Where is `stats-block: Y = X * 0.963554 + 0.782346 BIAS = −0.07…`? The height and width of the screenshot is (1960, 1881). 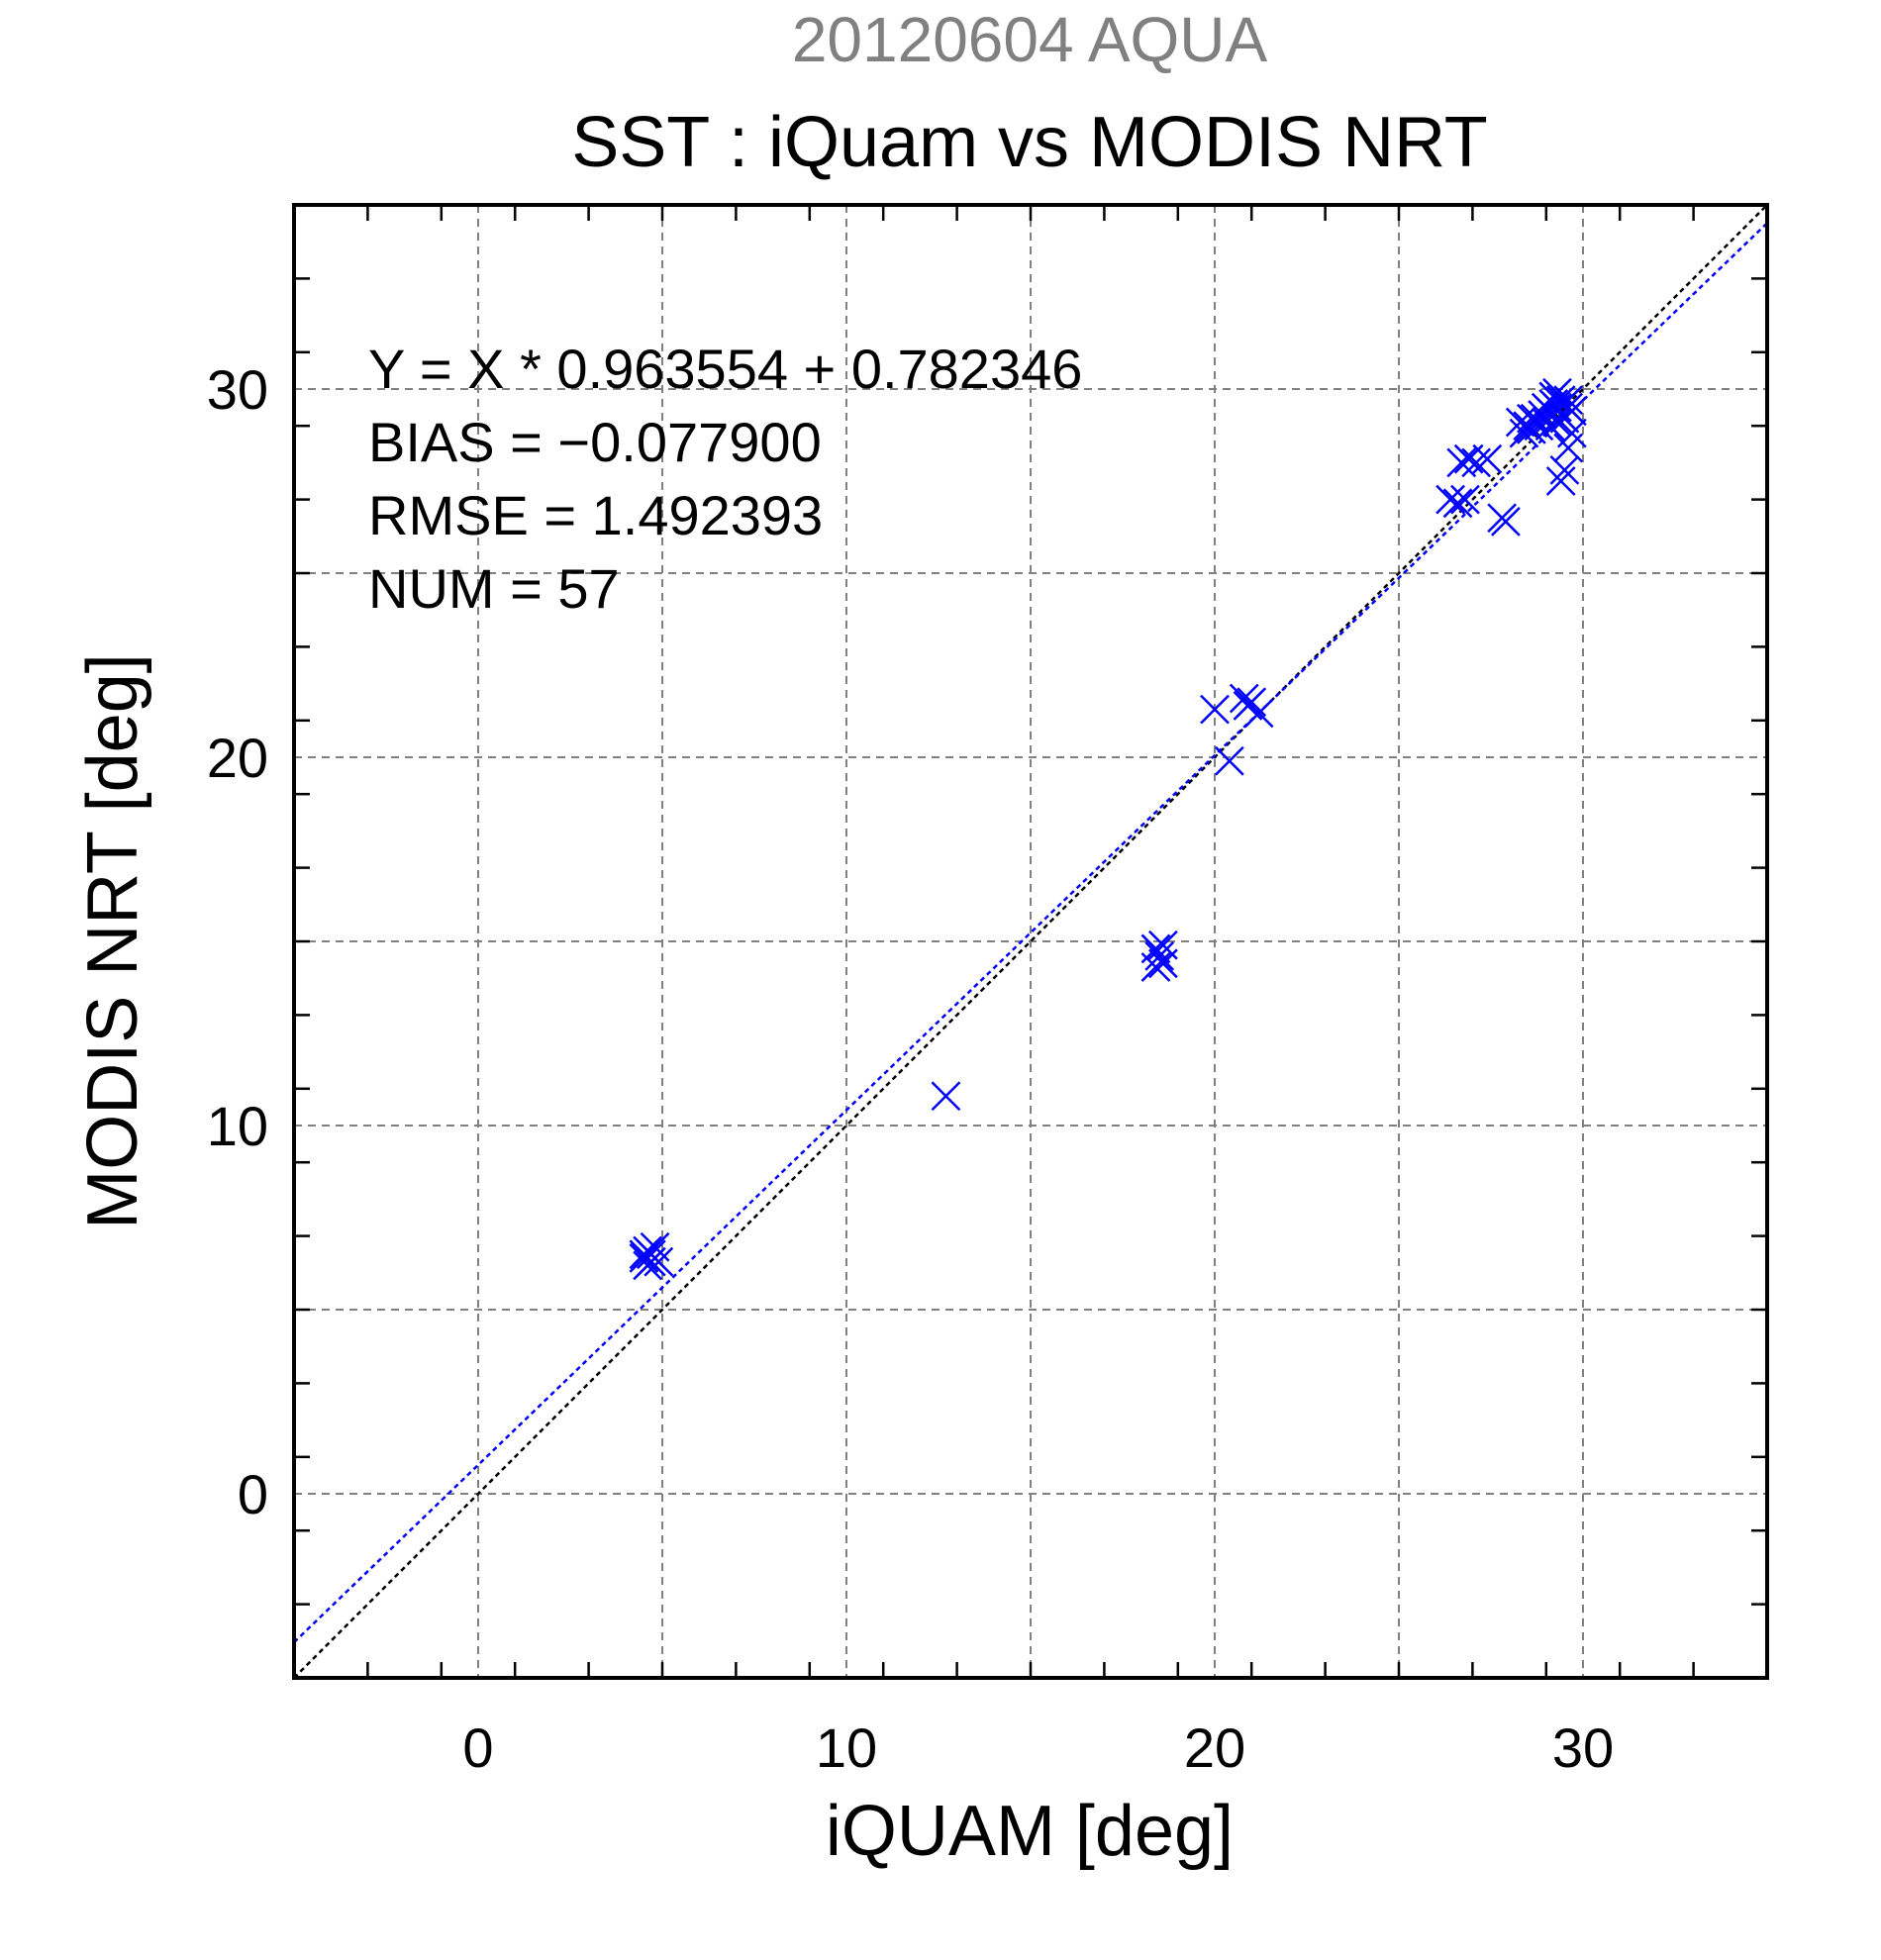 stats-block: Y = X * 0.963554 + 0.782346 BIAS = −0.07… is located at coordinates (725, 479).